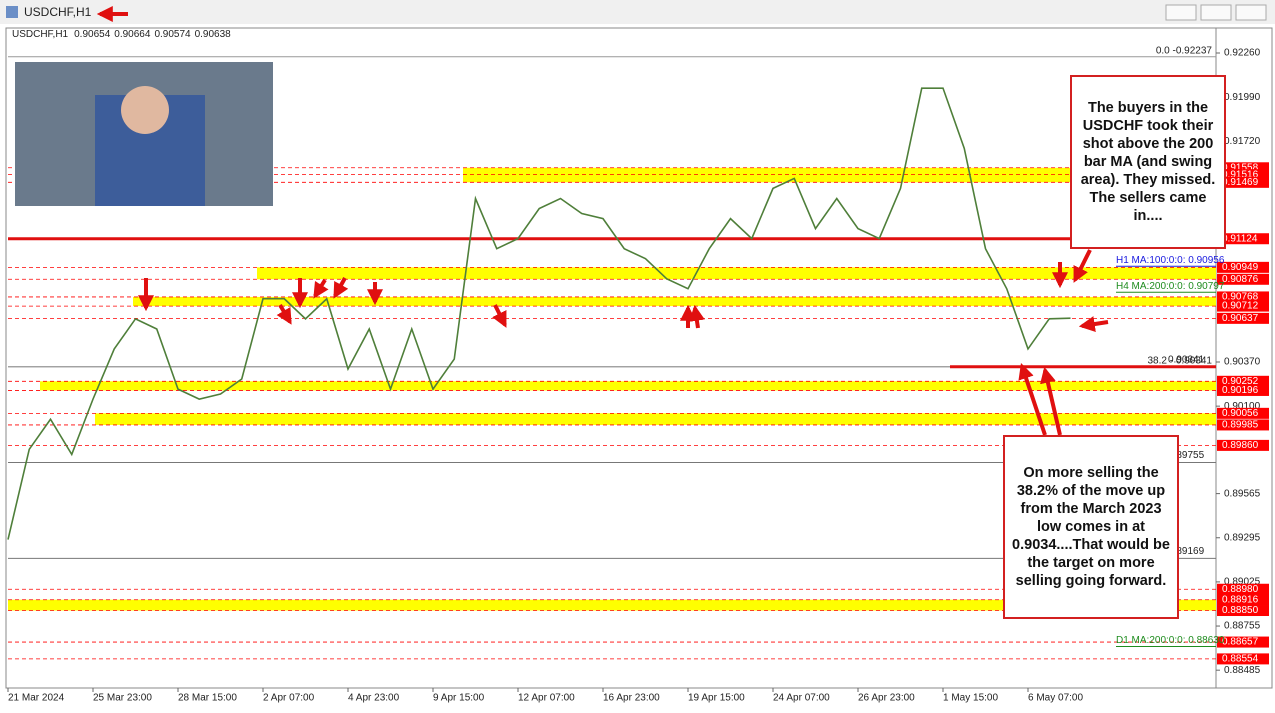 This screenshot has height=713, width=1275. I want to click on x-tick-label: 9 Apr 15:00, so click(459, 698).